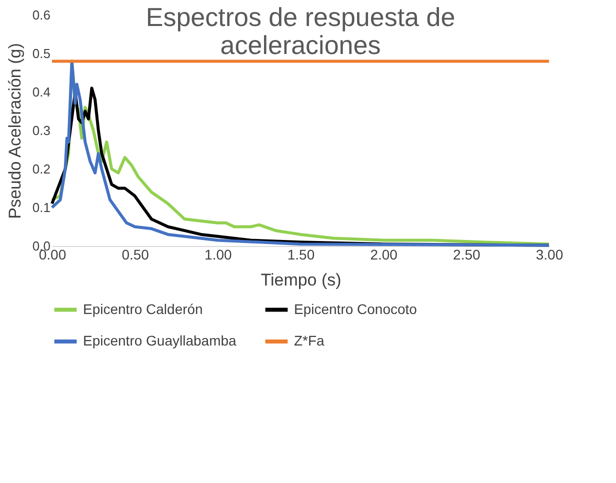 Image resolution: width=616 pixels, height=483 pixels. I want to click on text: Espectros de respuesta de, so click(301, 17).